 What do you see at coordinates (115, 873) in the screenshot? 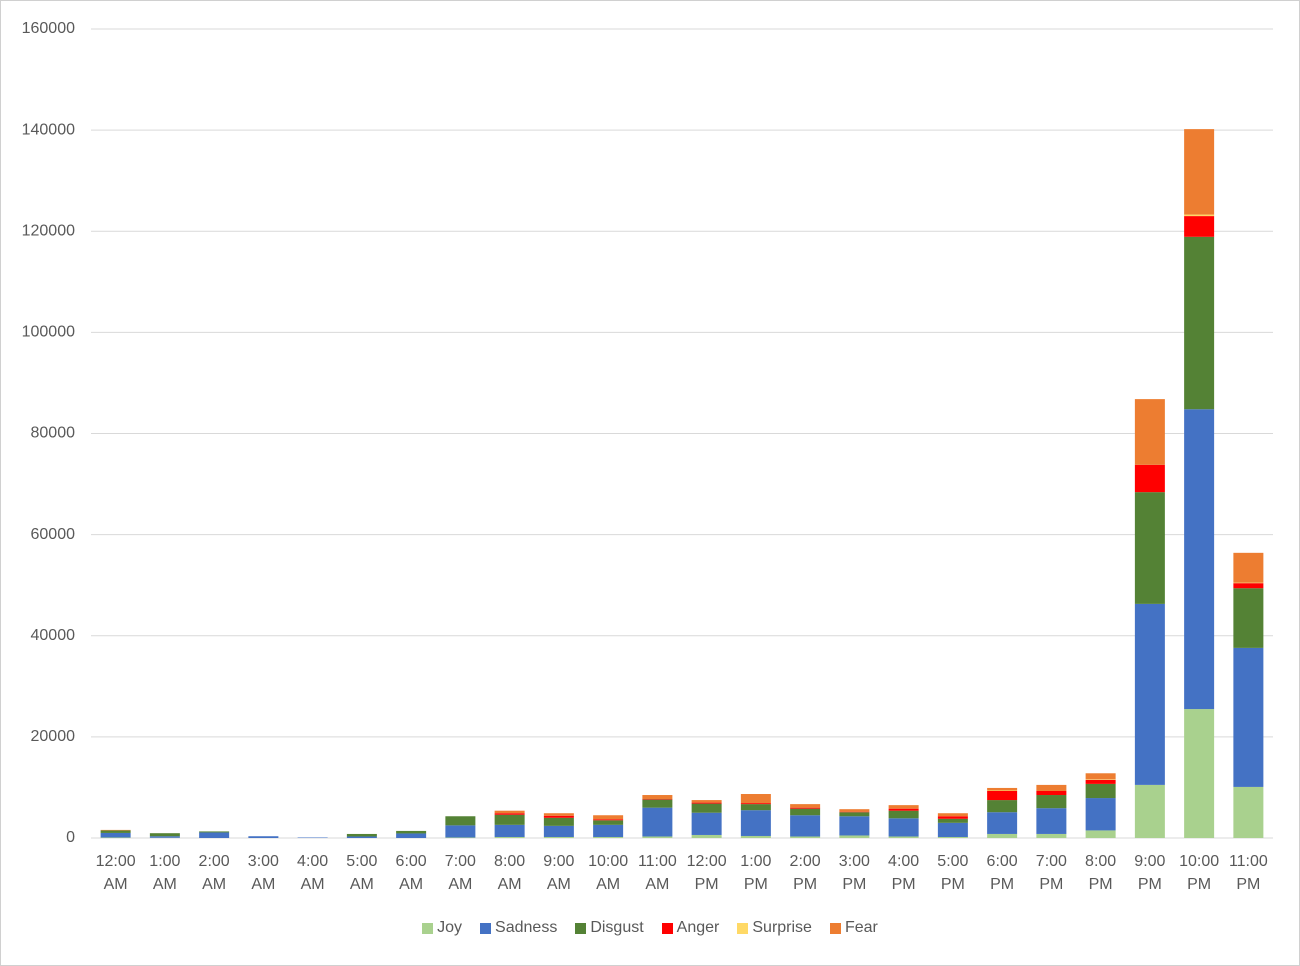
I see `x-tick-label: 12:00 AM` at bounding box center [115, 873].